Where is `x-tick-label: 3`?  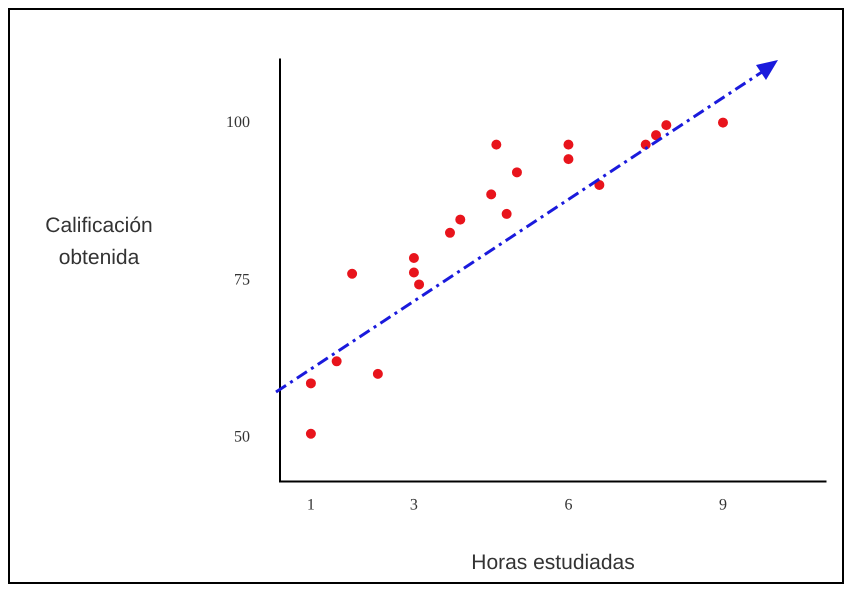
x-tick-label: 3 is located at coordinates (414, 505).